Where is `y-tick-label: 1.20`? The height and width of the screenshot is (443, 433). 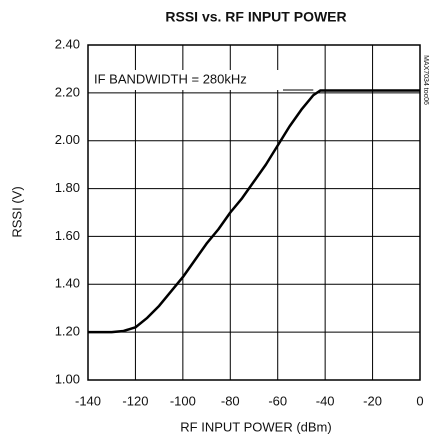
y-tick-label: 1.20 is located at coordinates (67, 331).